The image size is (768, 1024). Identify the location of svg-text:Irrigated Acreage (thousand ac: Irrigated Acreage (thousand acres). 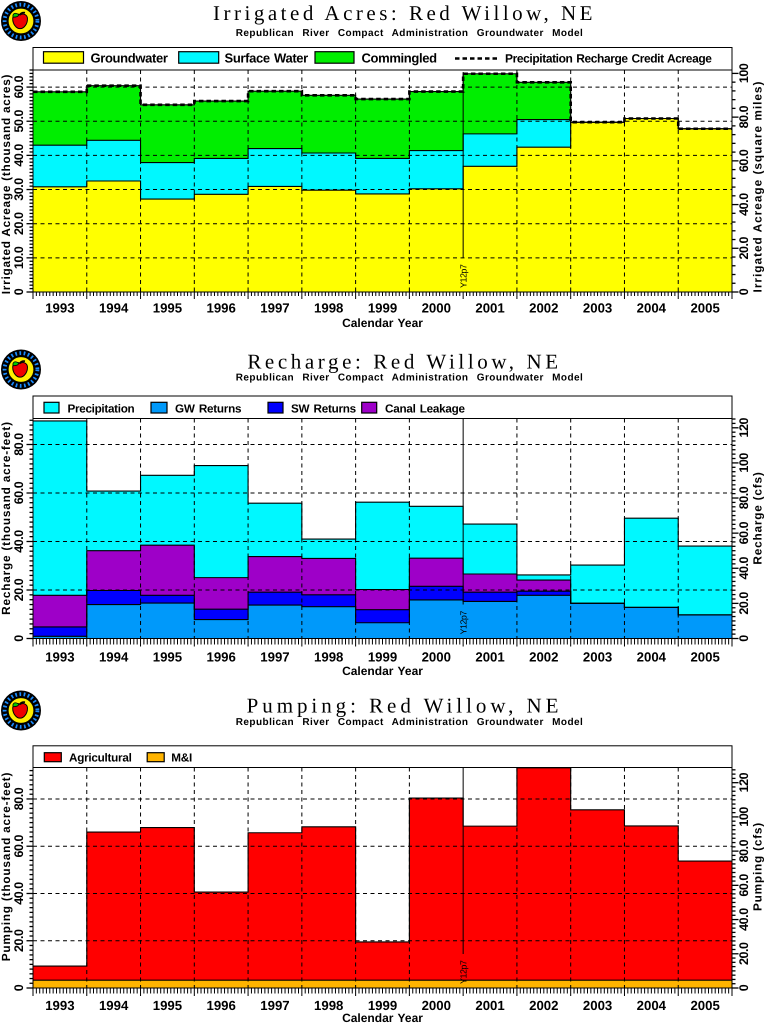
(6, 184).